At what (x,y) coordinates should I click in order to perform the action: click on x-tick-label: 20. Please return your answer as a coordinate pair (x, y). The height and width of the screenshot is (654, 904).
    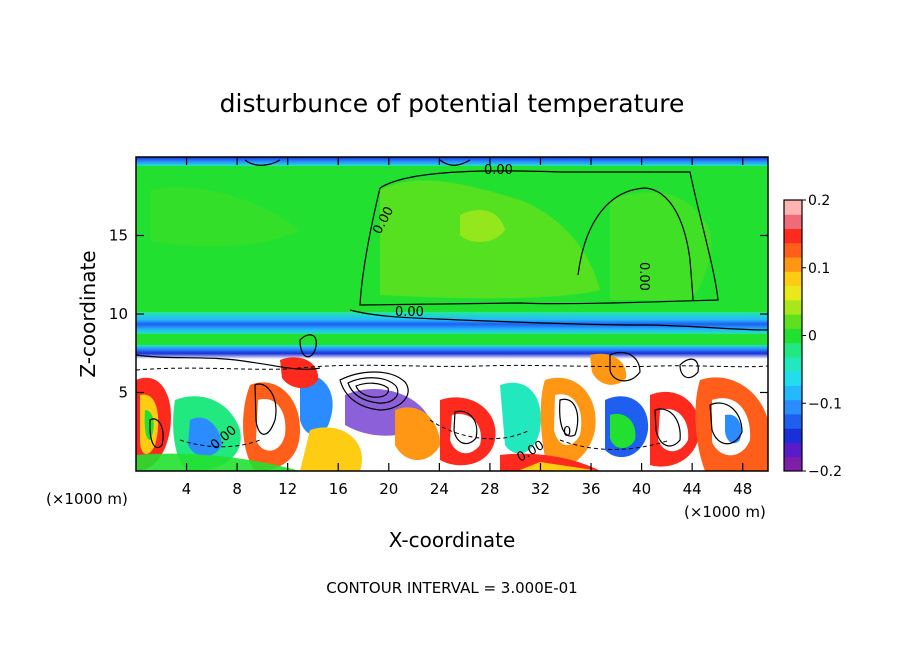
    Looking at the image, I should click on (388, 489).